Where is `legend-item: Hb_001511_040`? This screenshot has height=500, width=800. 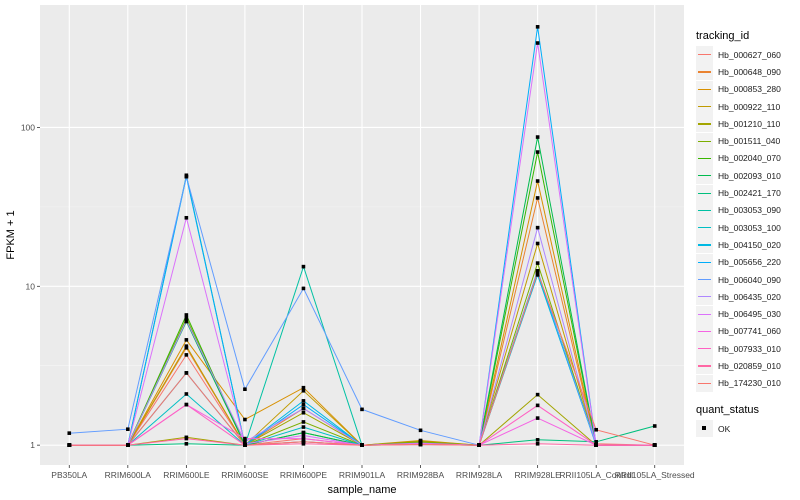 legend-item: Hb_001511_040 is located at coordinates (746, 141).